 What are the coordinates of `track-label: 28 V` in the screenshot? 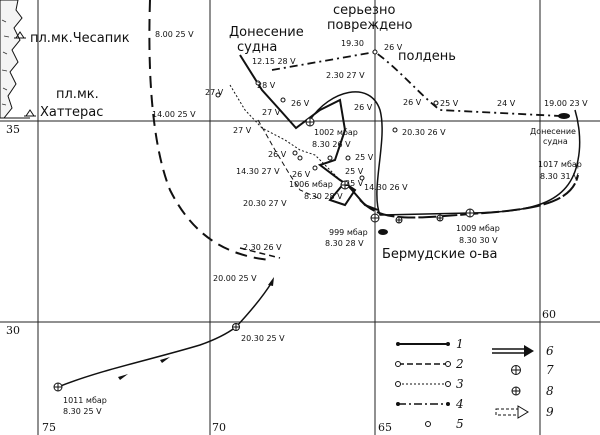 It's located at (266, 85).